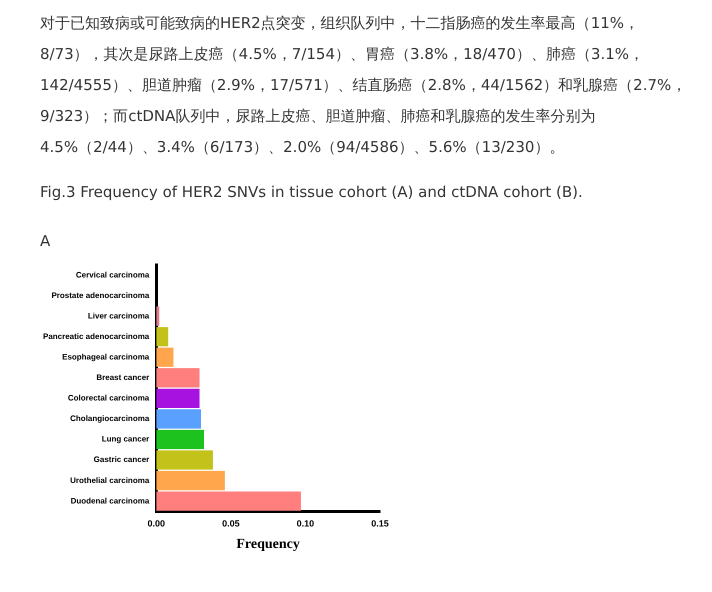  I want to click on x-tick-label: 0.10, so click(305, 523).